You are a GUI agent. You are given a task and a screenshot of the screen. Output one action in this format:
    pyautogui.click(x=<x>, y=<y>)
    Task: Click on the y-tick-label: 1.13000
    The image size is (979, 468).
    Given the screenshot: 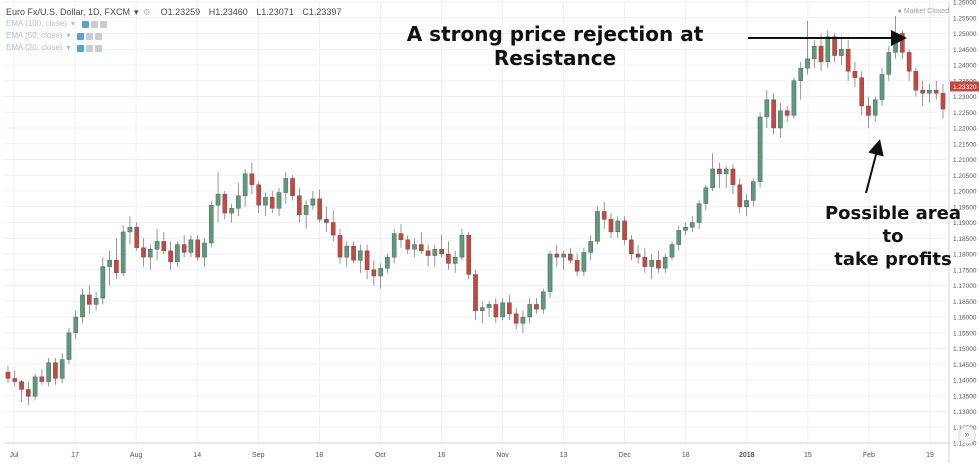 What is the action you would take?
    pyautogui.click(x=965, y=412)
    